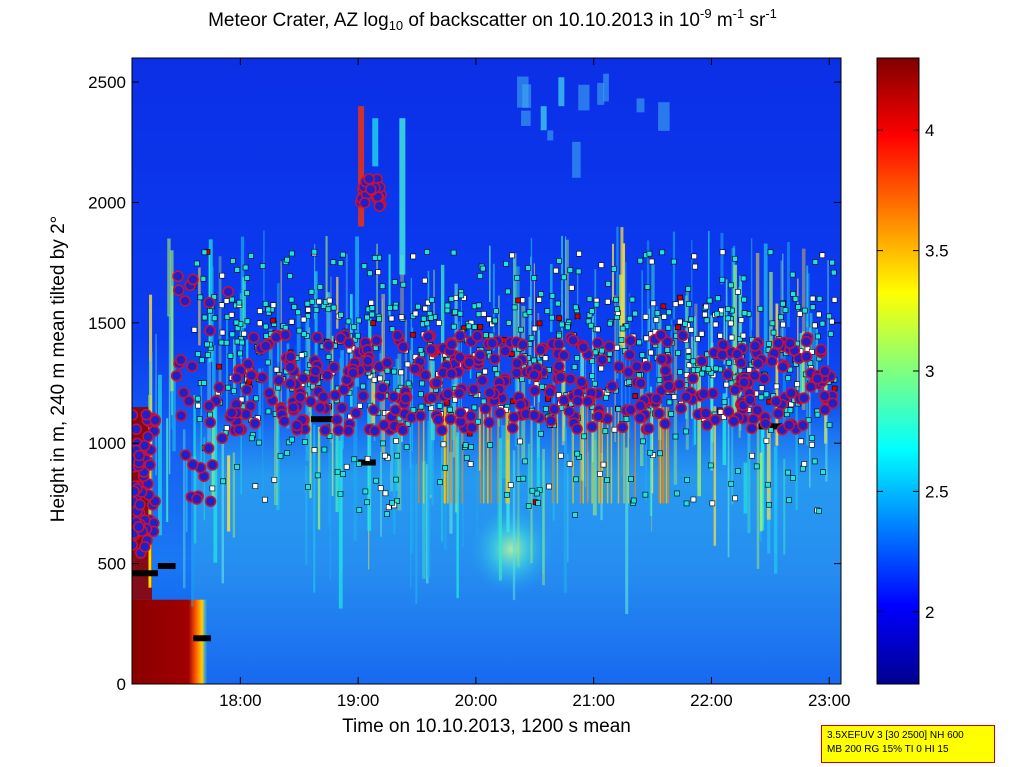  What do you see at coordinates (888, 749) in the screenshot?
I see `info-line-2: MB 200 RG 15% TI 0 HI 15` at bounding box center [888, 749].